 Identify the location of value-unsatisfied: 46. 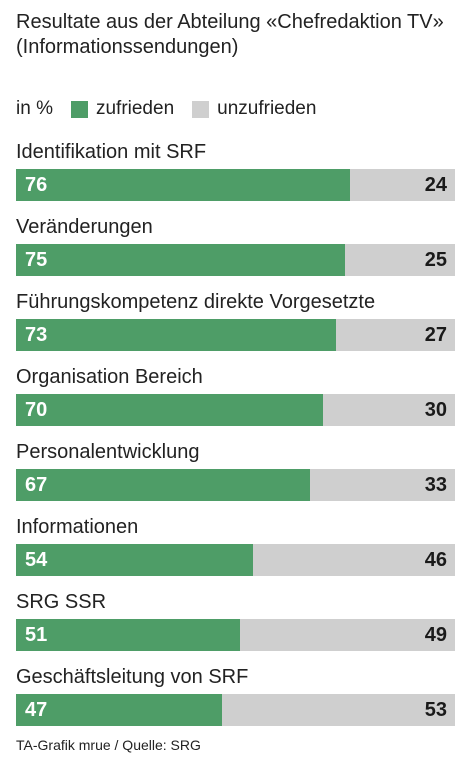
(435, 560).